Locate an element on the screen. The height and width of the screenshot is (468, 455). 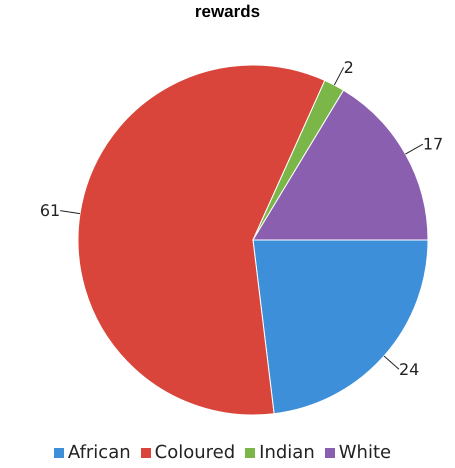
legend-label: African is located at coordinates (99, 452).